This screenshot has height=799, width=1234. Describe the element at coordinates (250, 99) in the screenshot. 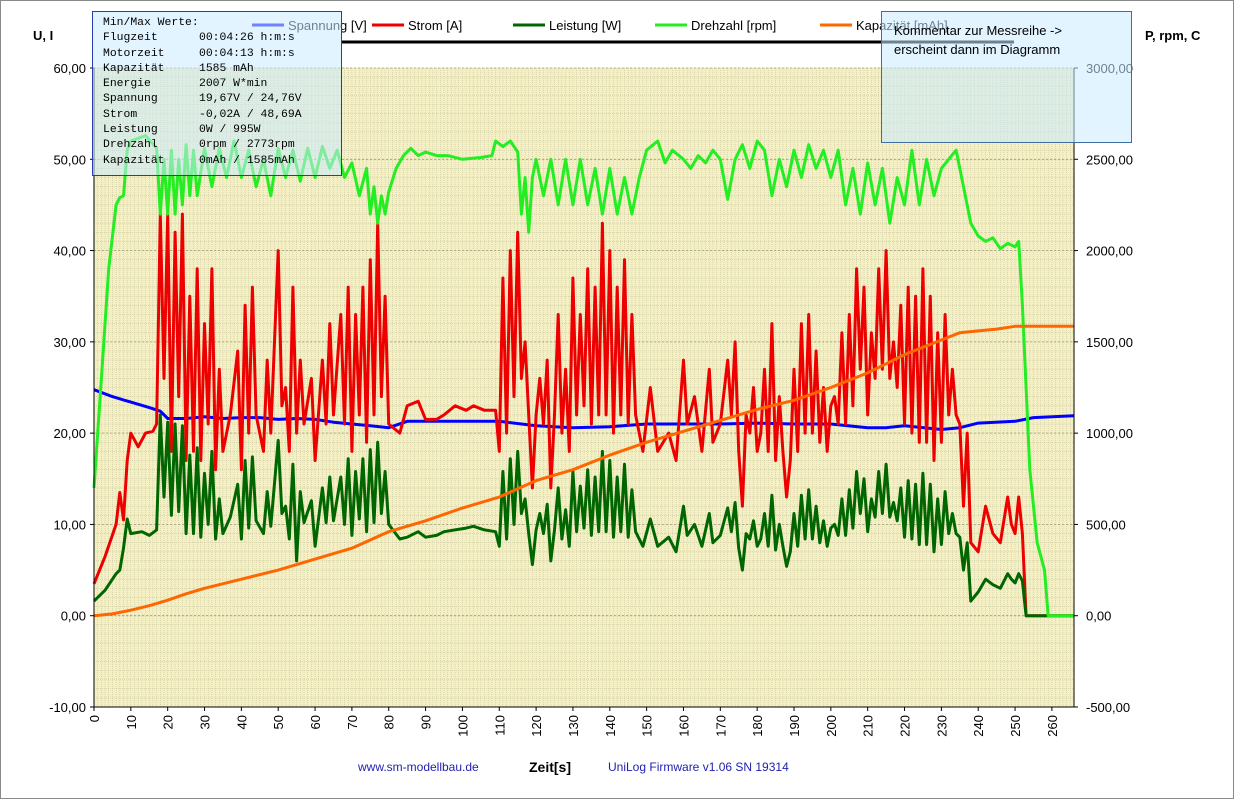

I see `minmax-value: 19,67V / 24,76V` at that location.